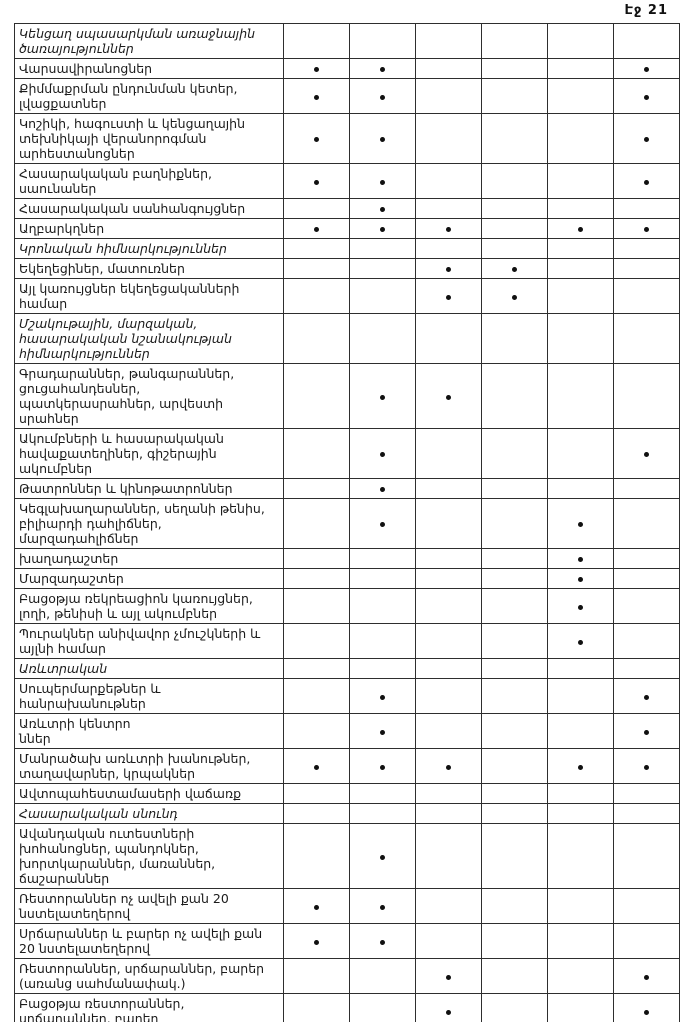  I want to click on row-label: Վարսավիրանոցներ, so click(149, 68).